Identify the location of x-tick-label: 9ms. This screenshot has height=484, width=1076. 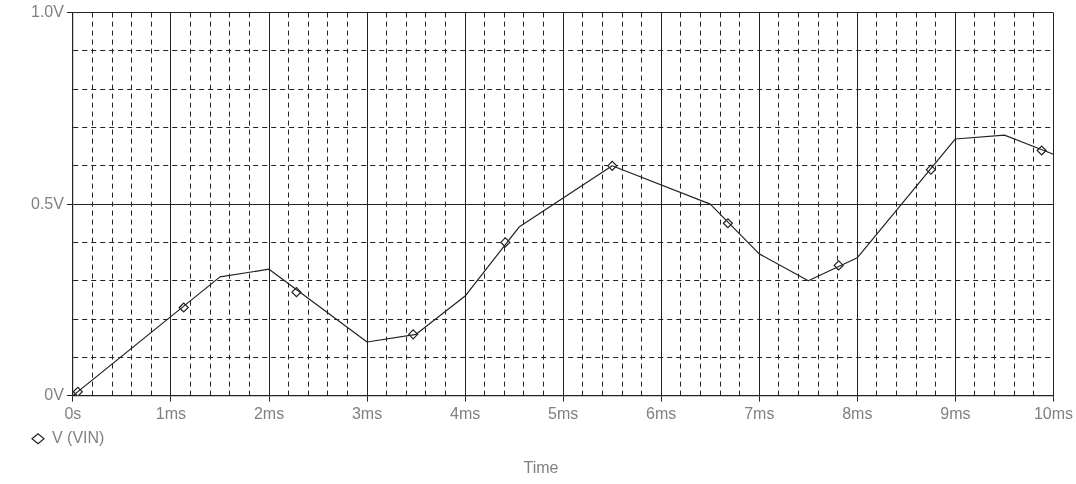
(955, 413).